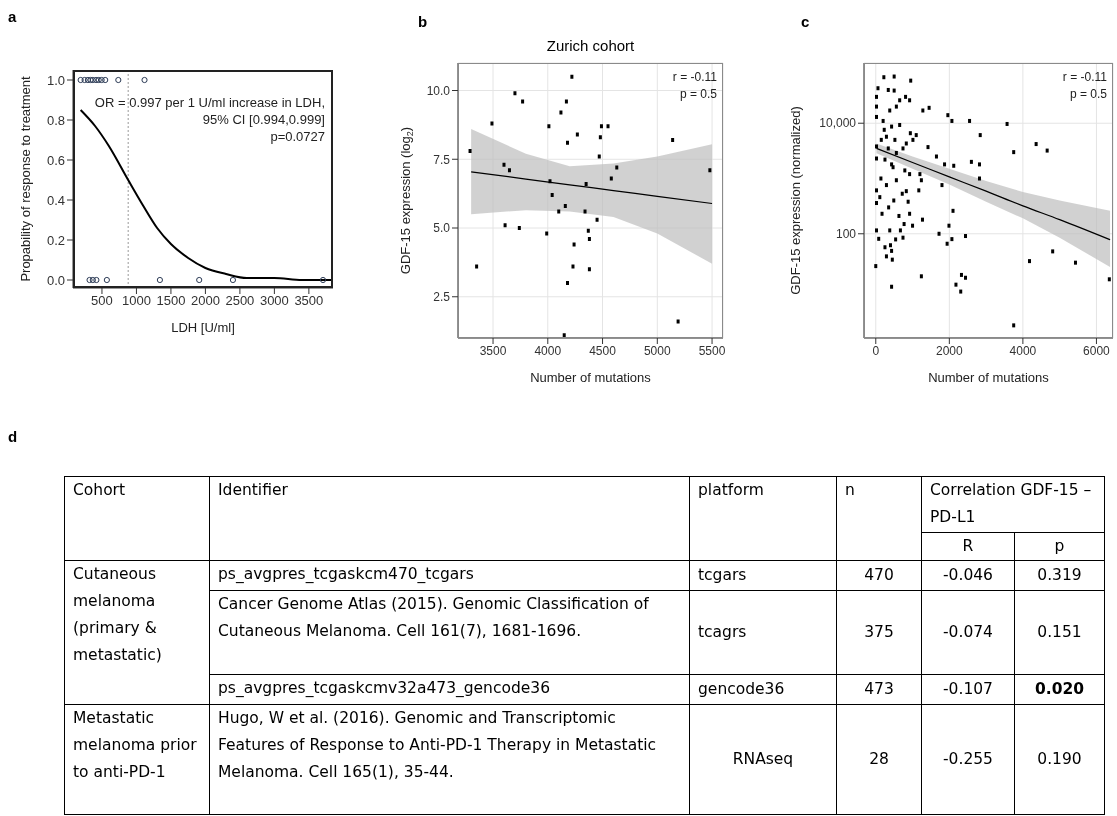 This screenshot has height=816, width=1117. I want to click on text: b, so click(423, 21).